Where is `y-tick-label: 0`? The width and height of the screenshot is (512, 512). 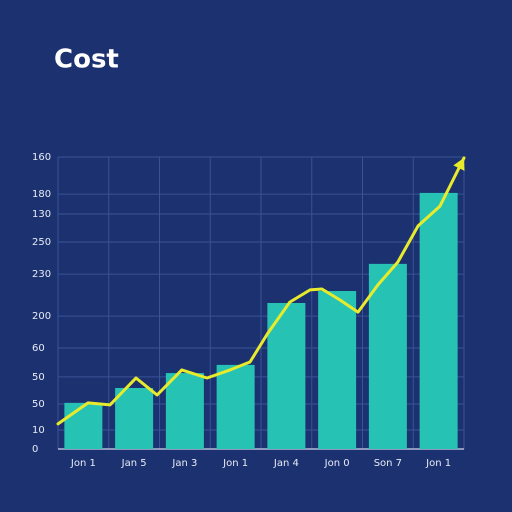
y-tick-label: 0 is located at coordinates (35, 449).